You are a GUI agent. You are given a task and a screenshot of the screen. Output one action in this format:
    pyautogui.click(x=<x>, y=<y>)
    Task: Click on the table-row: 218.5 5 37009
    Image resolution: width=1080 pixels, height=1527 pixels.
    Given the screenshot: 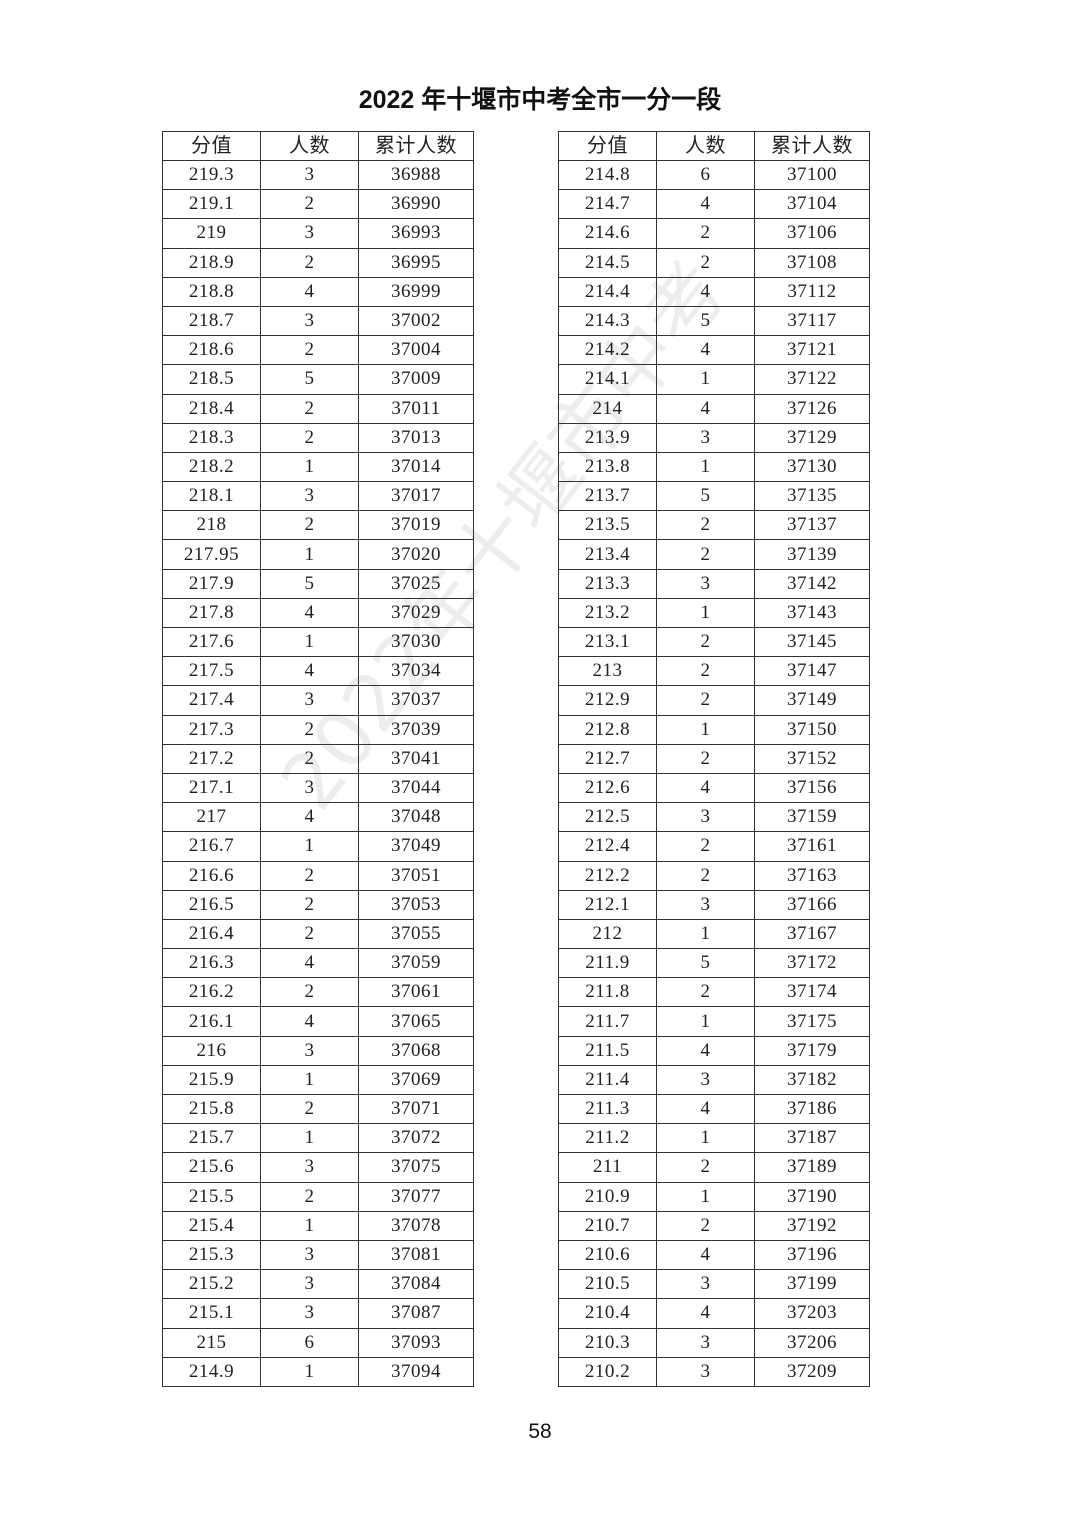 What is the action you would take?
    pyautogui.click(x=318, y=379)
    